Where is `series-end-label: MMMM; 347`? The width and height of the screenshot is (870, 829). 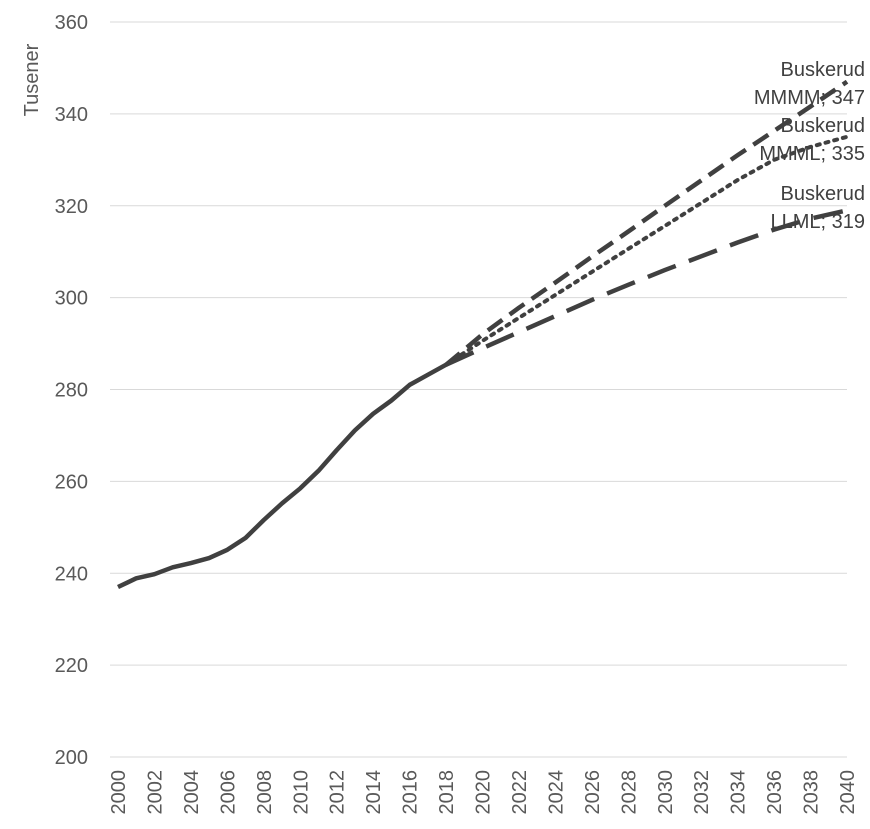 series-end-label: MMMM; 347 is located at coordinates (809, 98).